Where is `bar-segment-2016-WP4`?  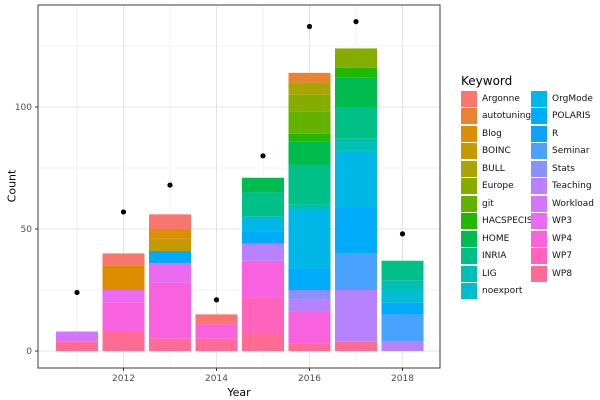 bar-segment-2016-WP4 is located at coordinates (309, 327).